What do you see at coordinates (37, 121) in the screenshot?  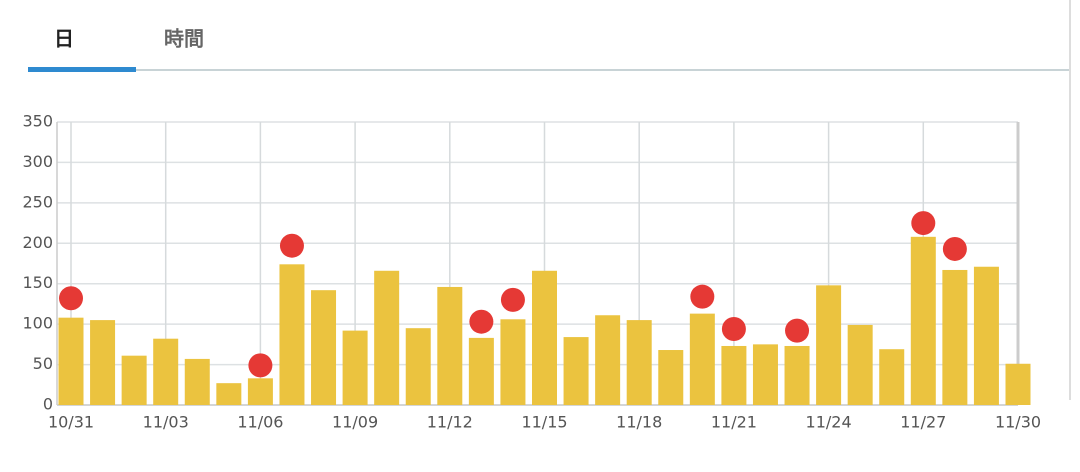 I see `y-tick-label: 350` at bounding box center [37, 121].